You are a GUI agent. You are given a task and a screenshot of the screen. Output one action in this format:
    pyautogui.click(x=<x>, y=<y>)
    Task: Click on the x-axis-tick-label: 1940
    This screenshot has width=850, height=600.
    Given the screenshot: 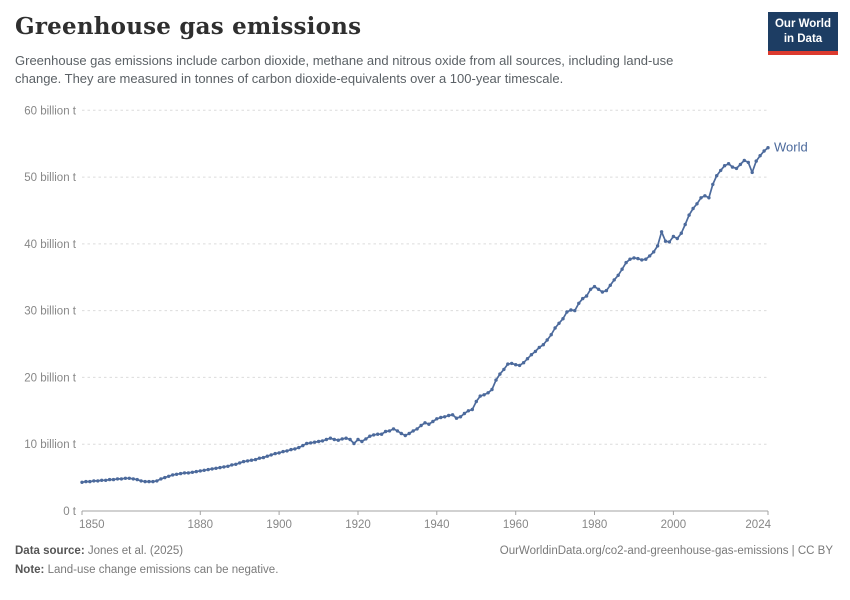 What is the action you would take?
    pyautogui.click(x=437, y=525)
    